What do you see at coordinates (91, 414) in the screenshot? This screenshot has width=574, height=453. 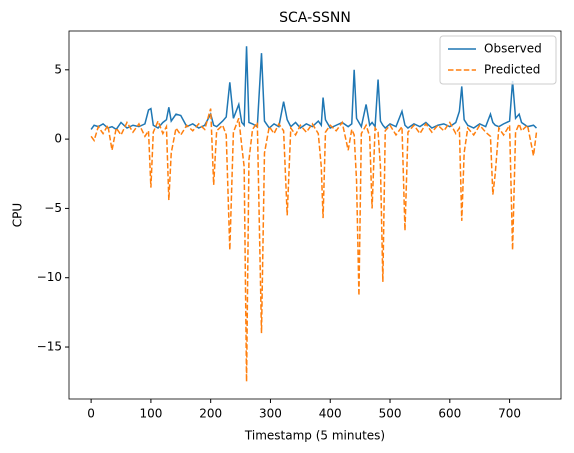 I see `x-tick-label: 0` at bounding box center [91, 414].